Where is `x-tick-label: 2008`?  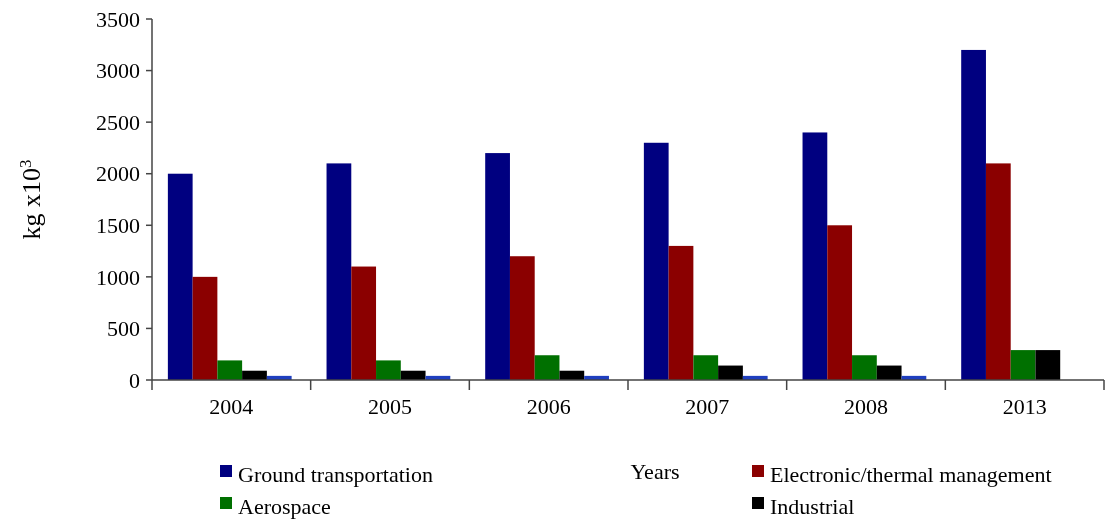
x-tick-label: 2008 is located at coordinates (866, 406).